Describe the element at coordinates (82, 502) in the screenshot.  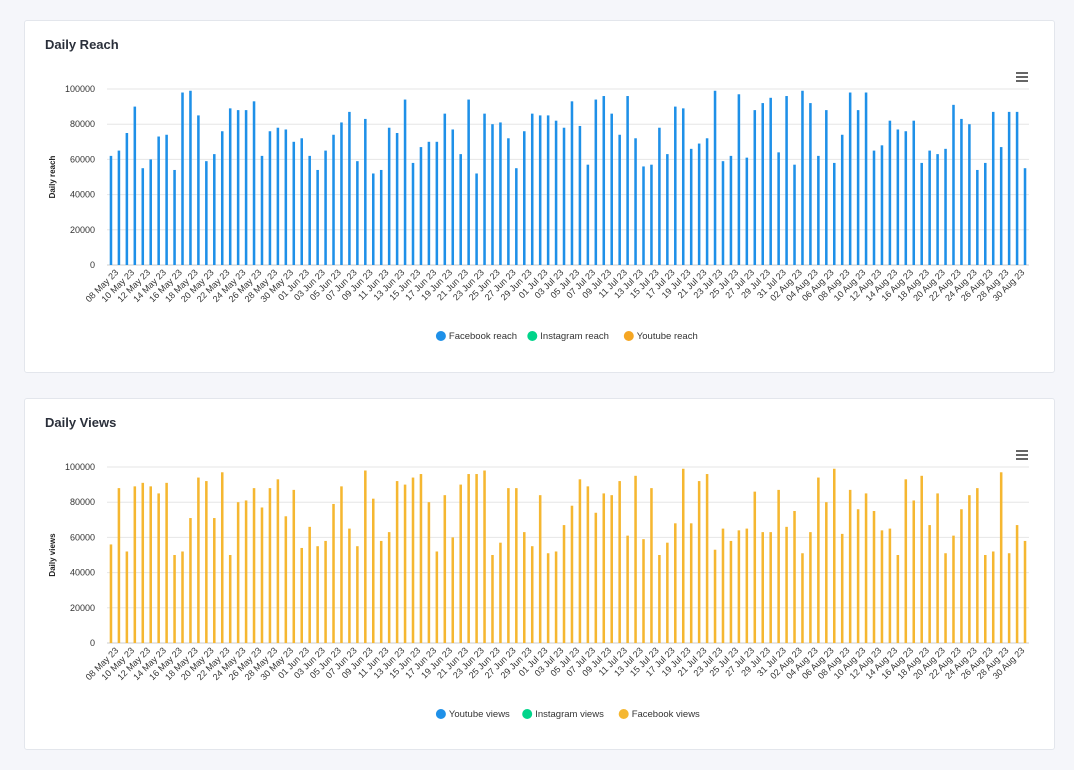
I see `y-tick-label: 80000` at that location.